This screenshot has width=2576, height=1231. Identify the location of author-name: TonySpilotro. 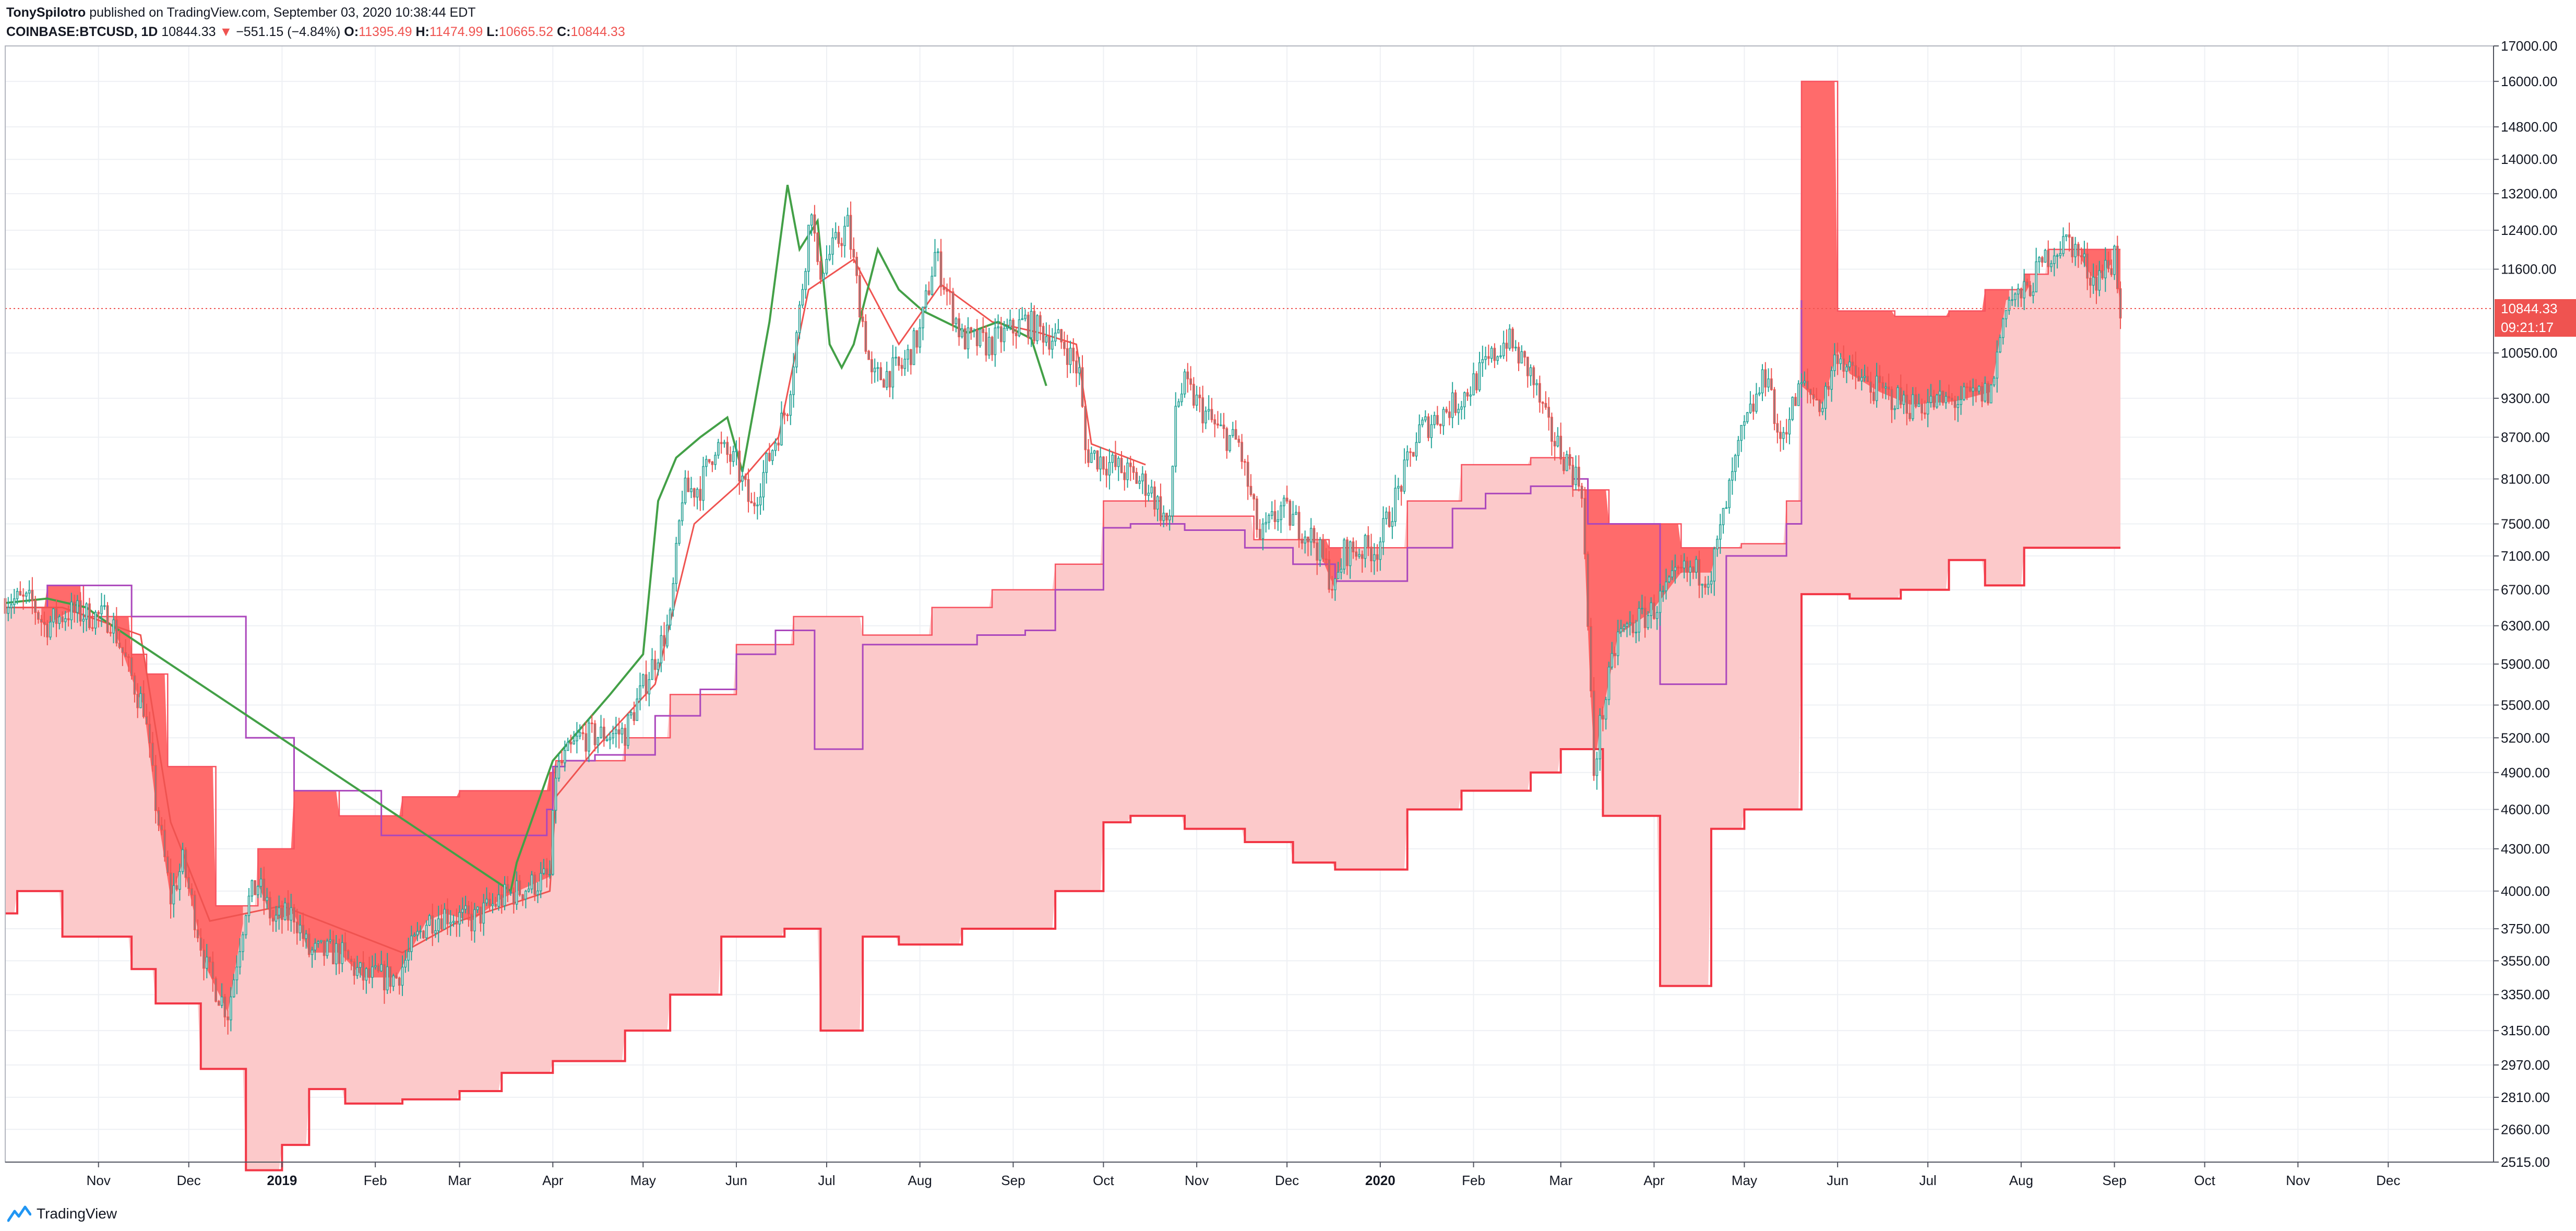
(46, 12).